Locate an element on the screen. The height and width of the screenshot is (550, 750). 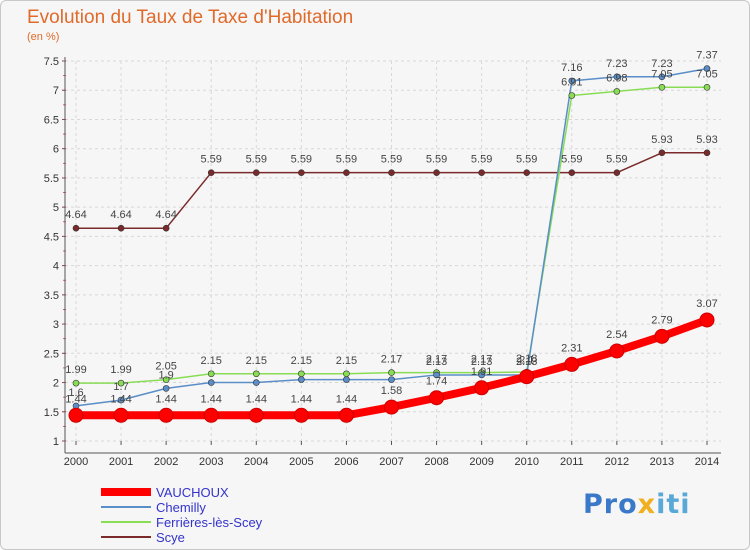
y-tick-label: 6.5 is located at coordinates (51, 120).